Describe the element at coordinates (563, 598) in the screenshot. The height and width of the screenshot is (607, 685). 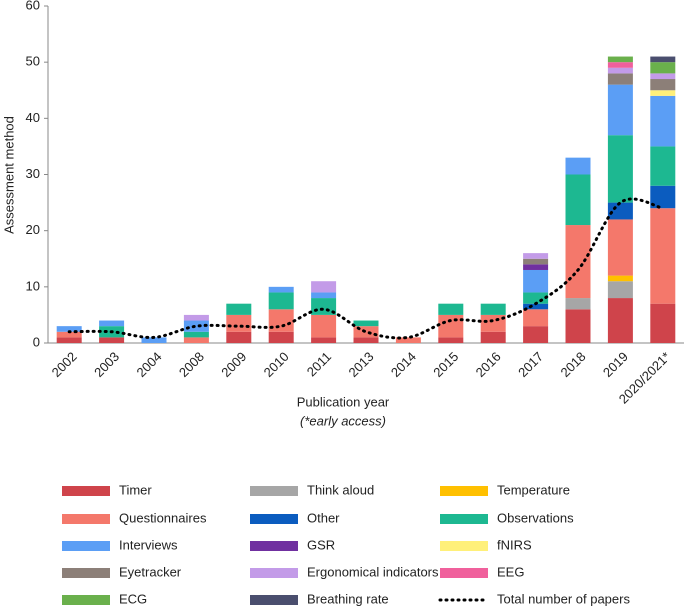
I see `legend-label: Total number of papers` at that location.